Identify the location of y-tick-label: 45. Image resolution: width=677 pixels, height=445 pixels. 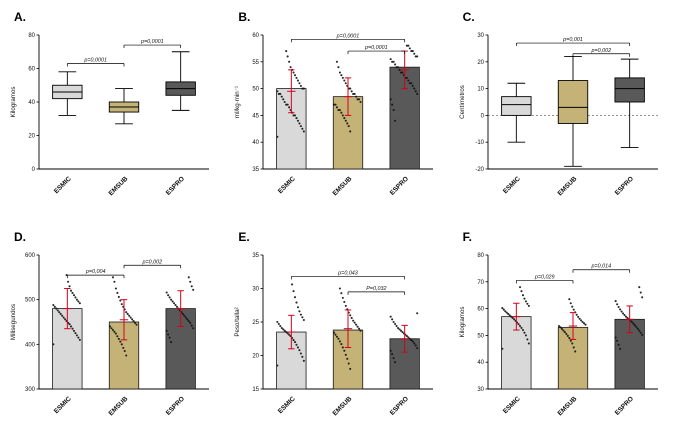
(256, 116).